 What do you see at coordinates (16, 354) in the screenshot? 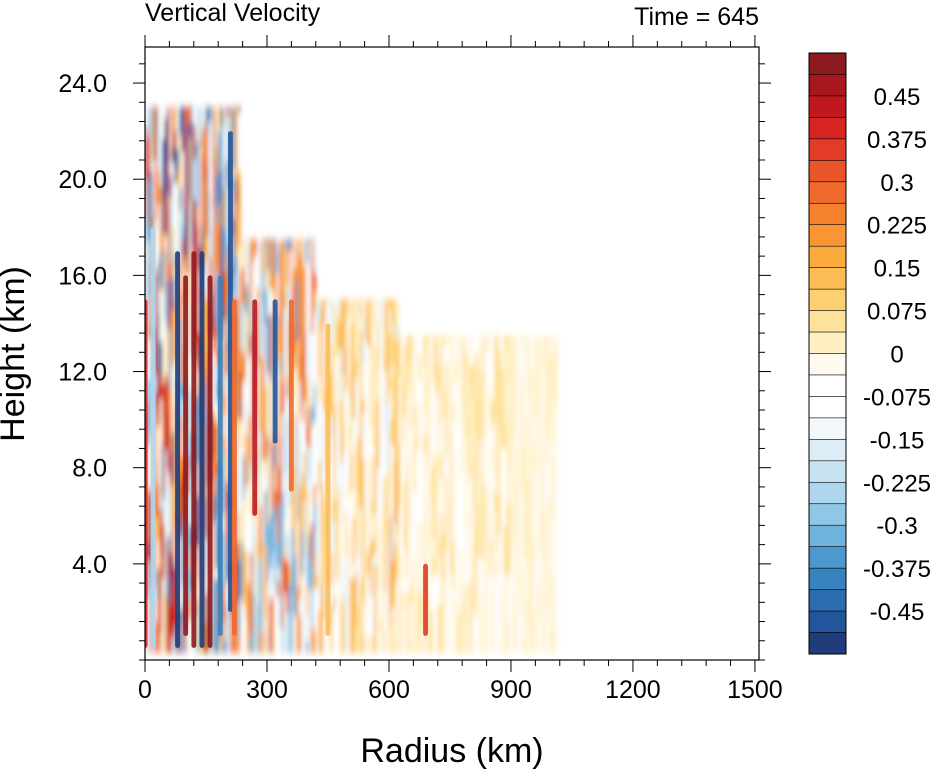
I see `y-axis-label: Height (km)` at bounding box center [16, 354].